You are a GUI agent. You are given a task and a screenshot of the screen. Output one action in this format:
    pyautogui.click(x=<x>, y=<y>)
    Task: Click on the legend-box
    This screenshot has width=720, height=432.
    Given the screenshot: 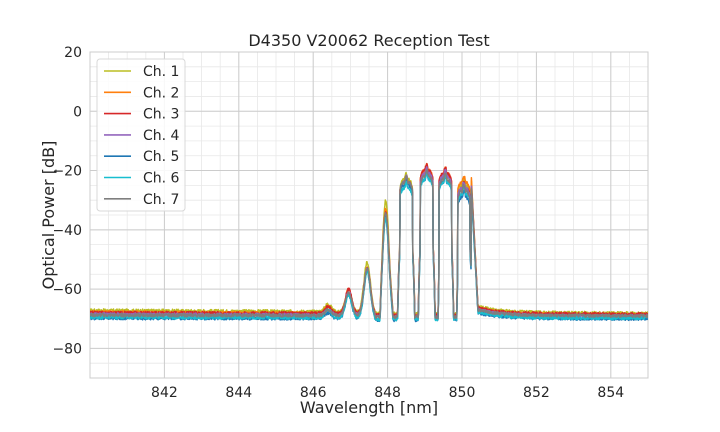 What is the action you would take?
    pyautogui.click(x=141, y=135)
    